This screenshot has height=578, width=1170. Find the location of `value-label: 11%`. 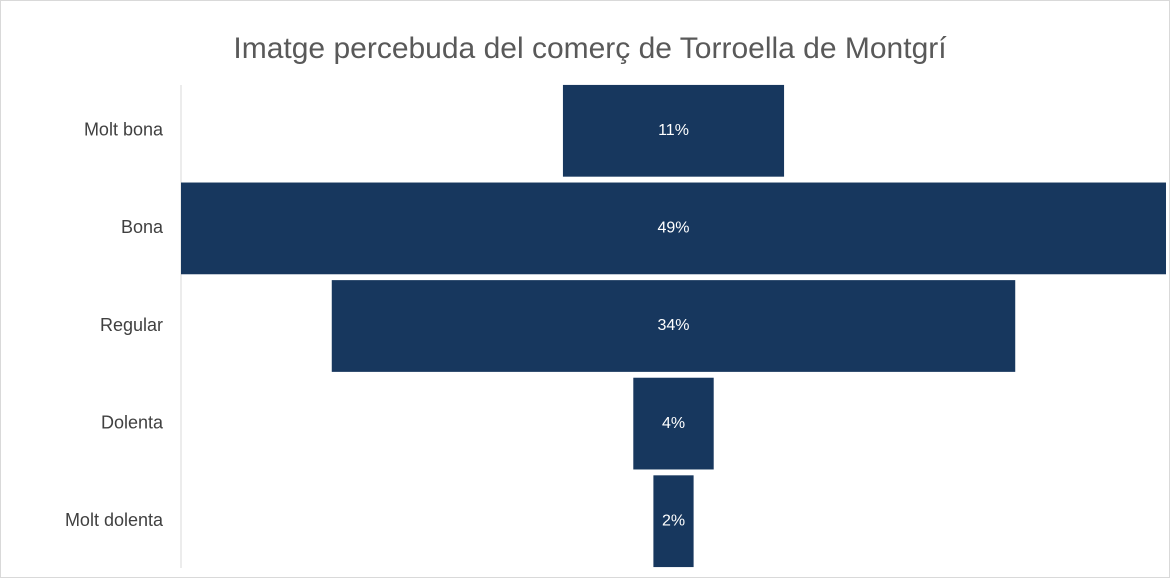

value-label: 11% is located at coordinates (673, 130).